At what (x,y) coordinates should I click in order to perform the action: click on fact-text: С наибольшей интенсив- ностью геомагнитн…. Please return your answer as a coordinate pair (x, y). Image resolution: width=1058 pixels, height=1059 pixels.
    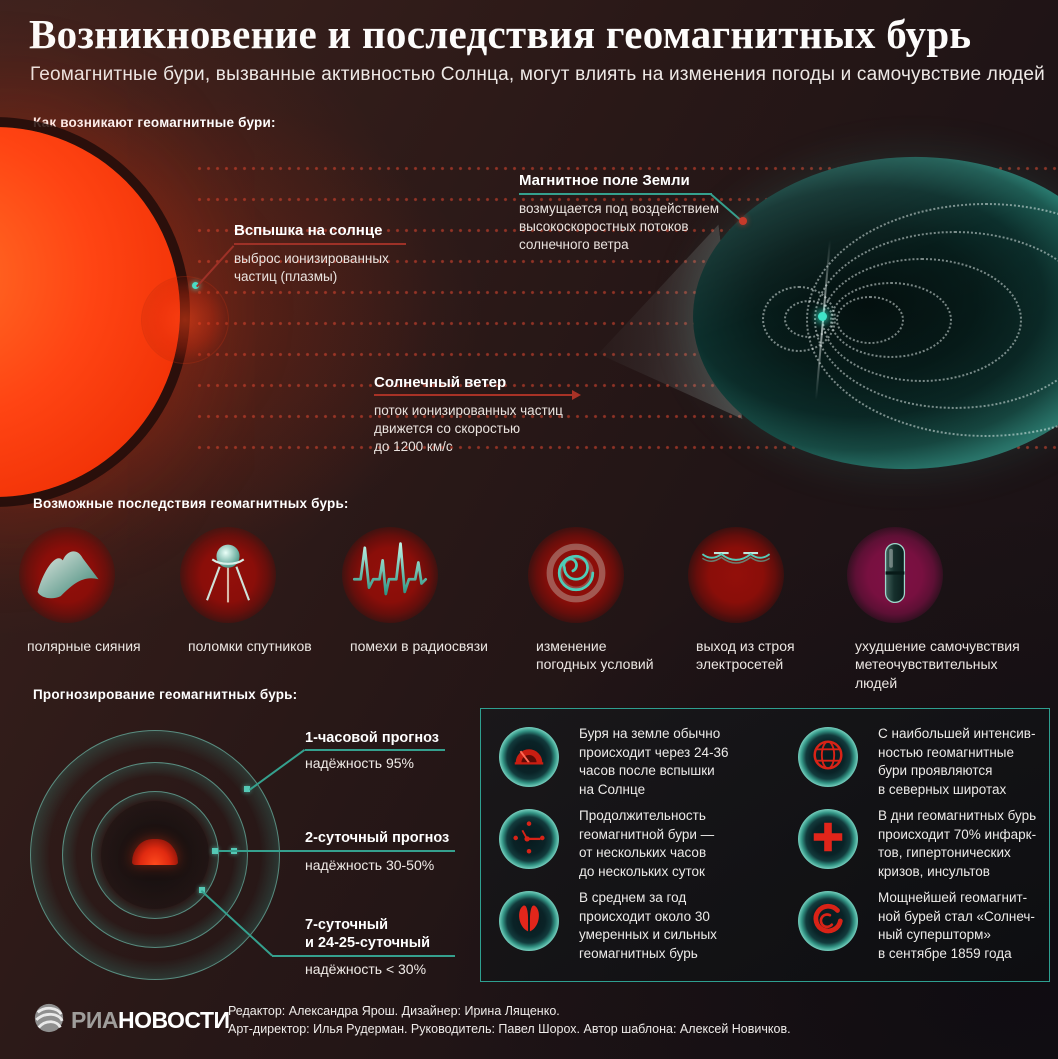
    Looking at the image, I should click on (957, 761).